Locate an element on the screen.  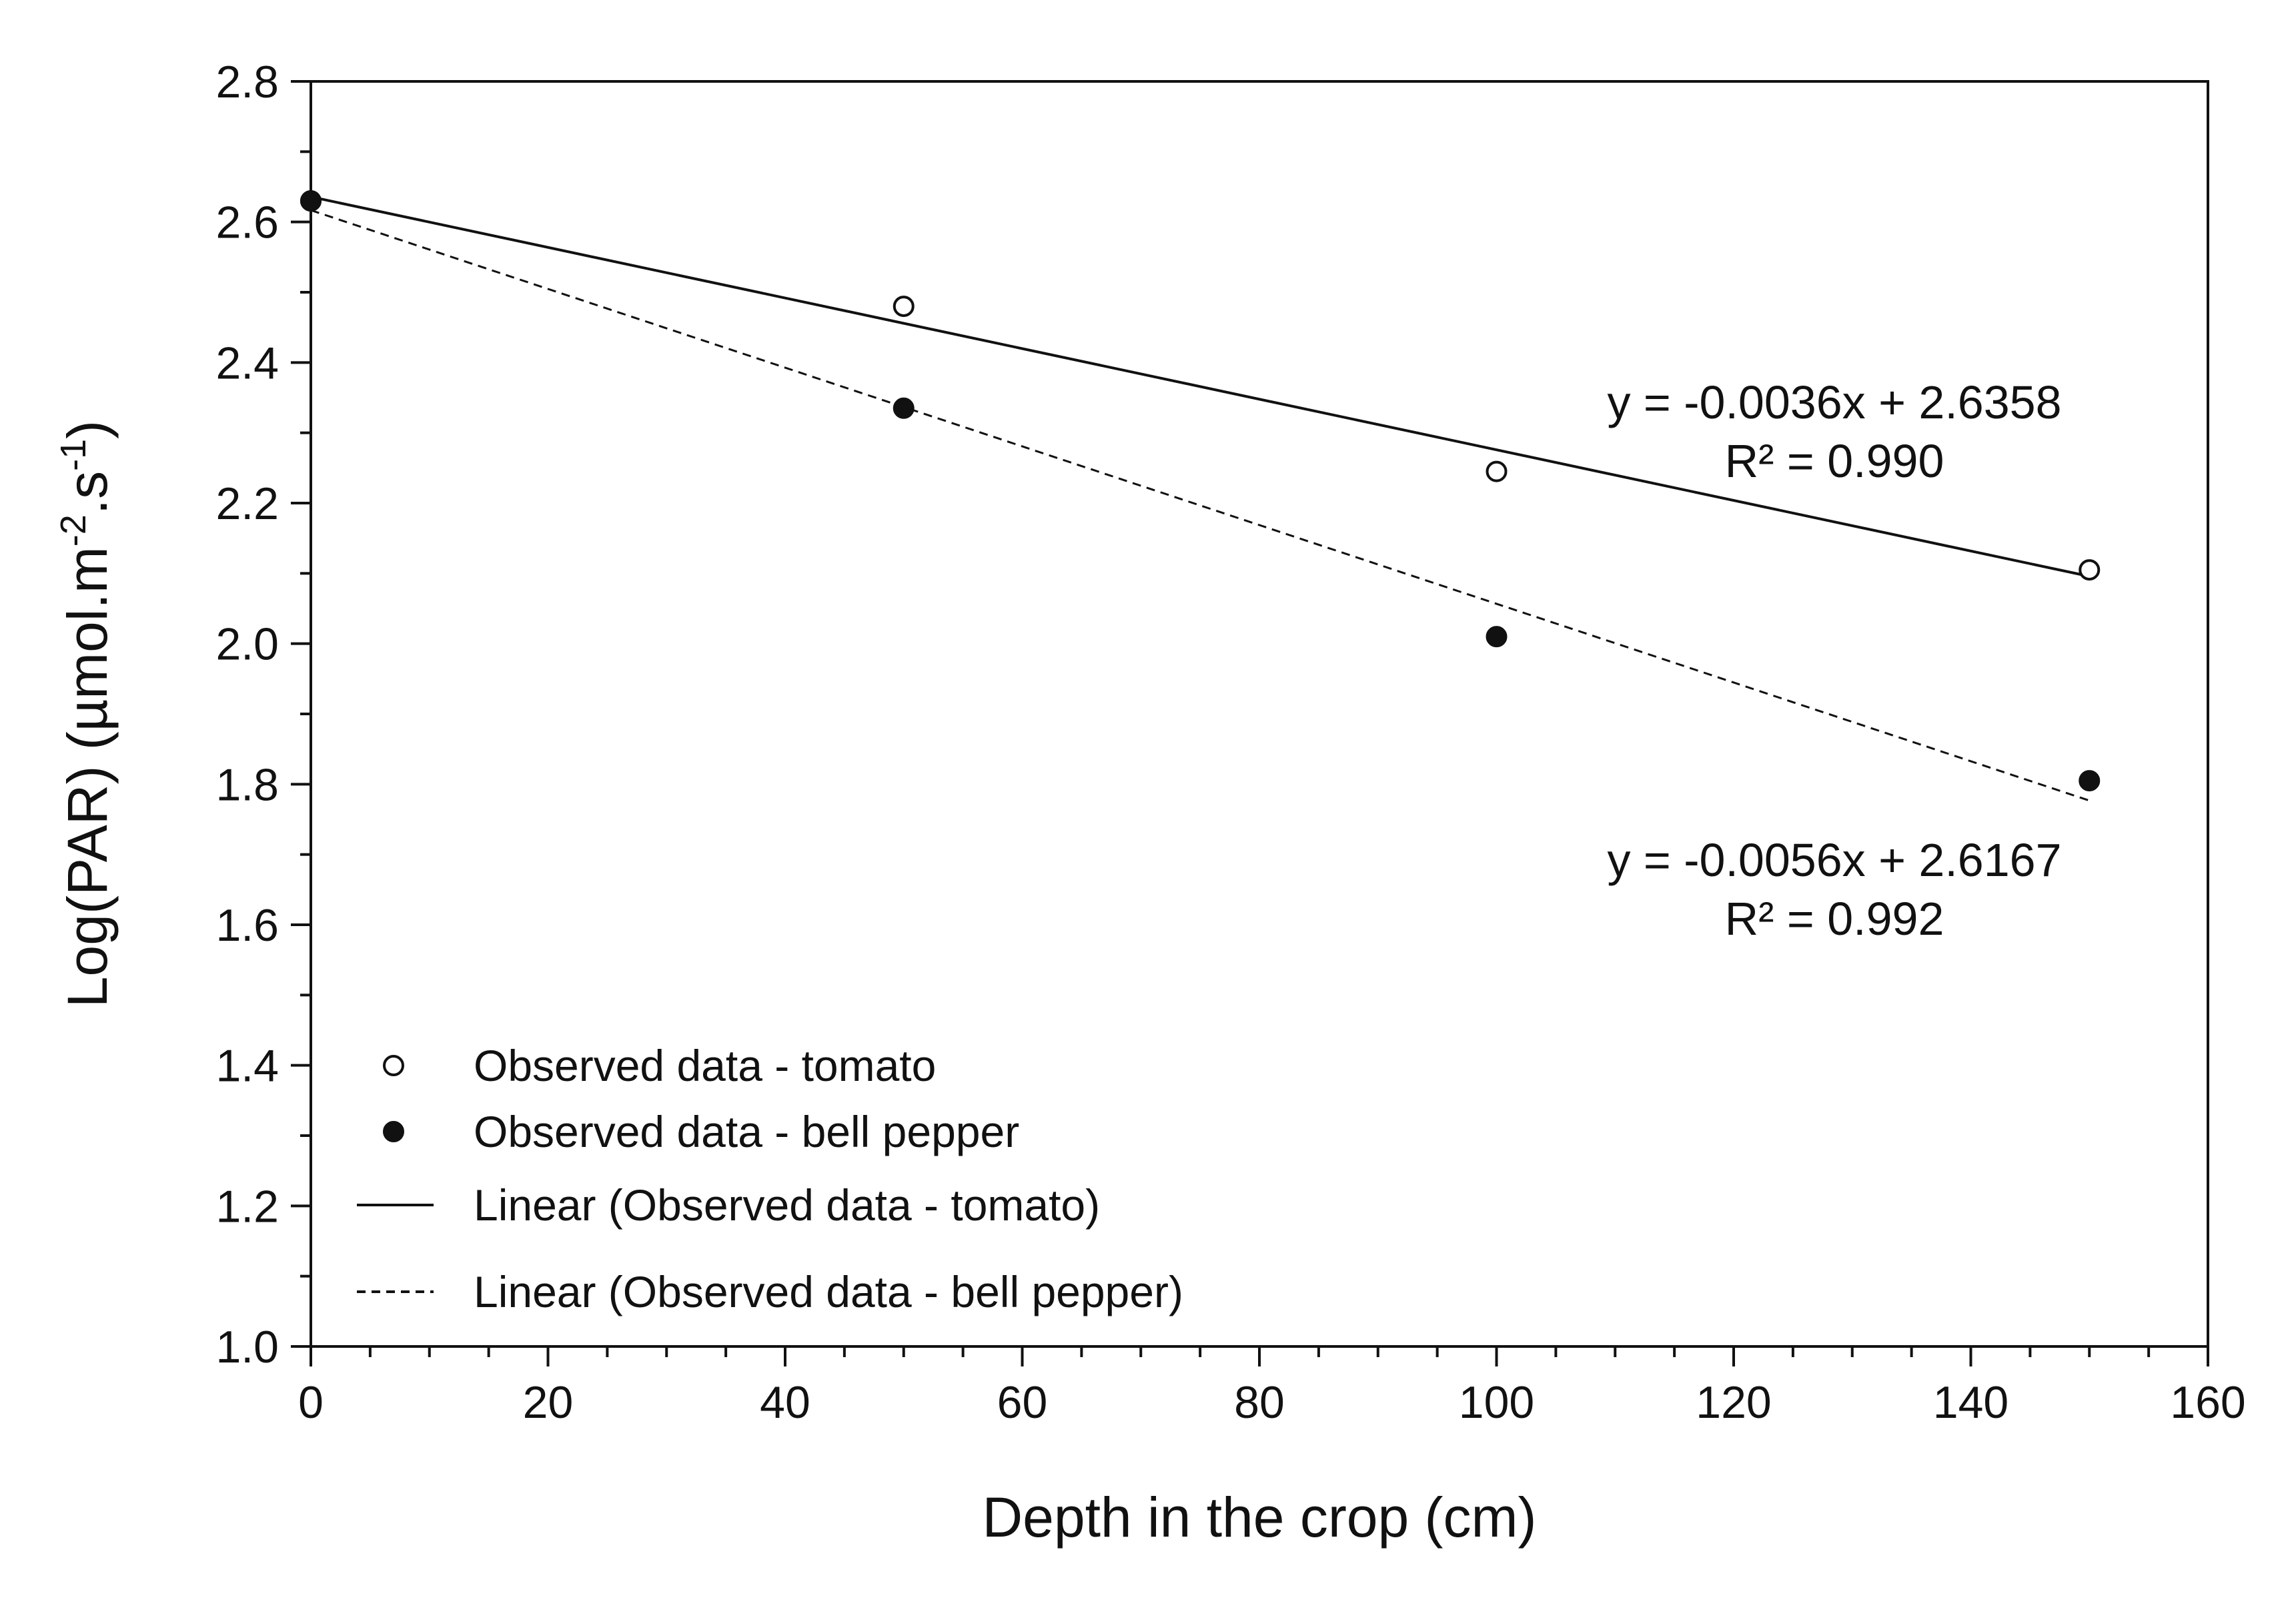
legend-filled-circle-marker is located at coordinates (393, 1131).